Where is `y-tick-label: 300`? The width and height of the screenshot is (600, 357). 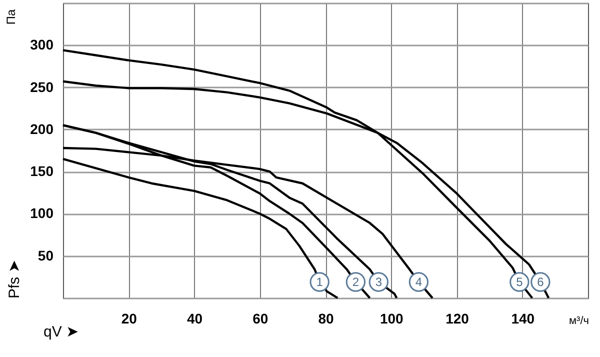
y-tick-label: 300 is located at coordinates (42, 44).